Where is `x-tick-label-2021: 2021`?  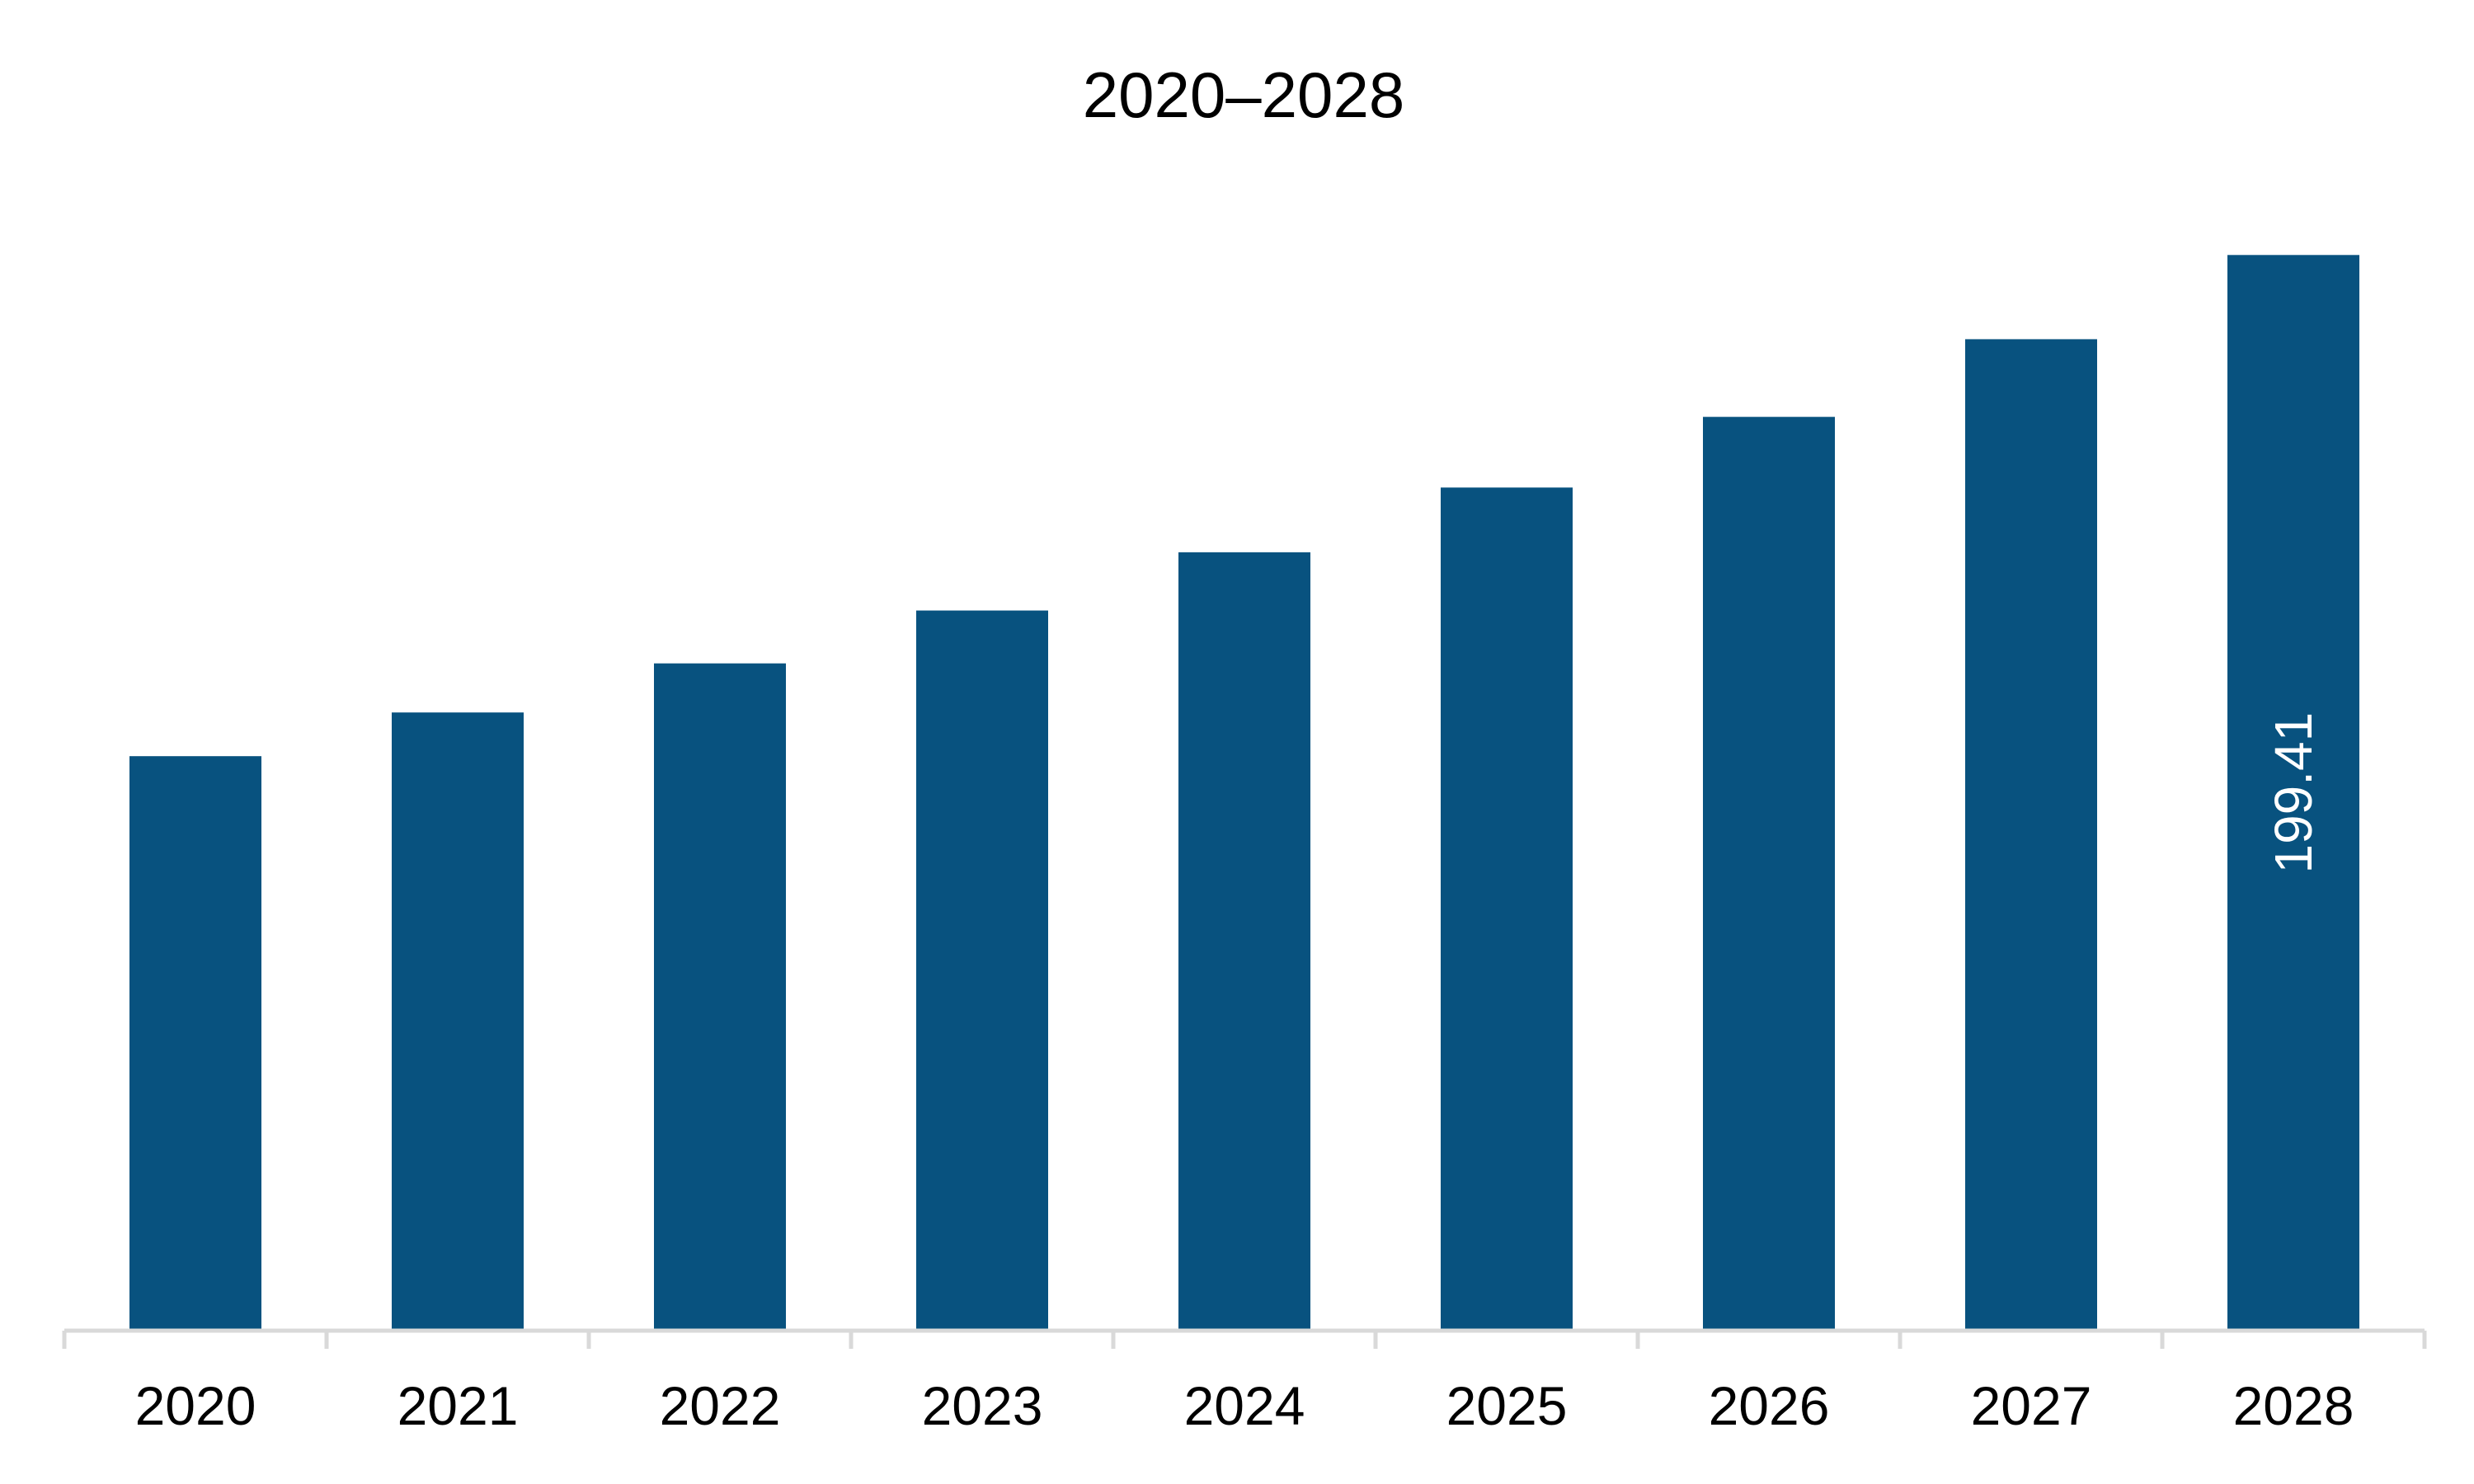 x-tick-label-2021: 2021 is located at coordinates (458, 1405).